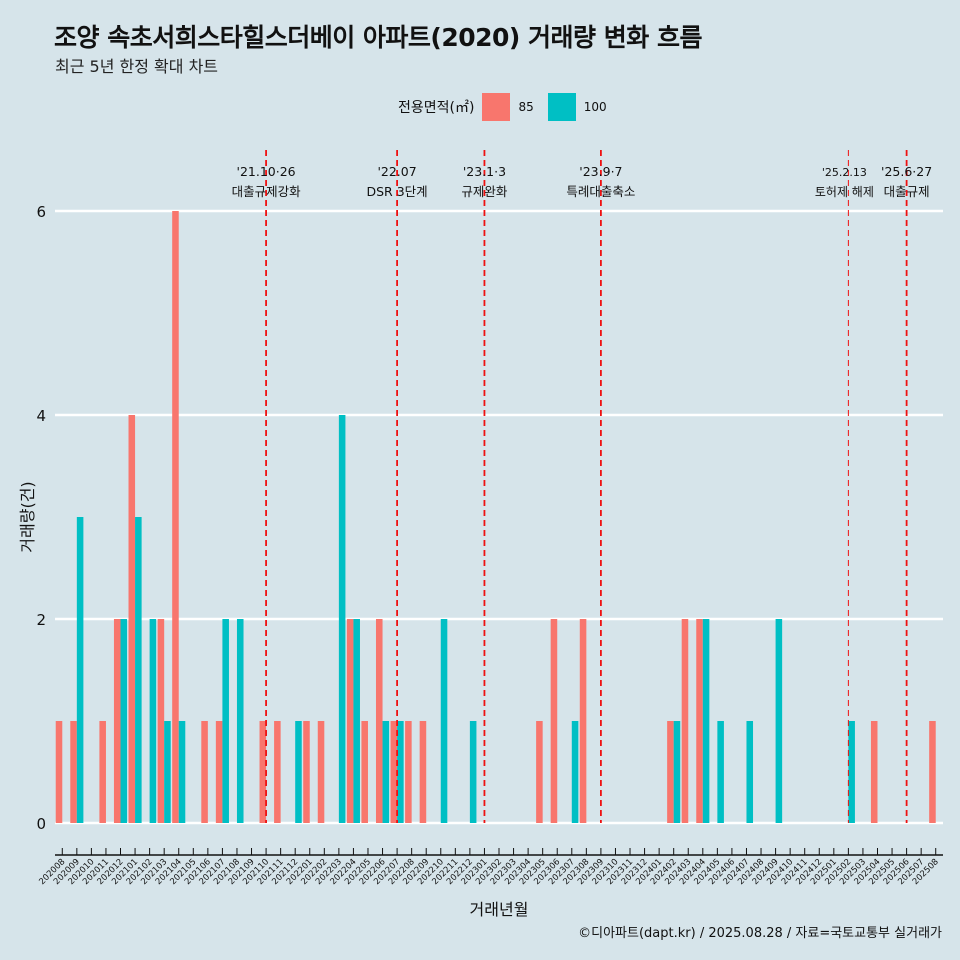  What do you see at coordinates (907, 191) in the screenshot?
I see `annotation-label: 대출규제` at bounding box center [907, 191].